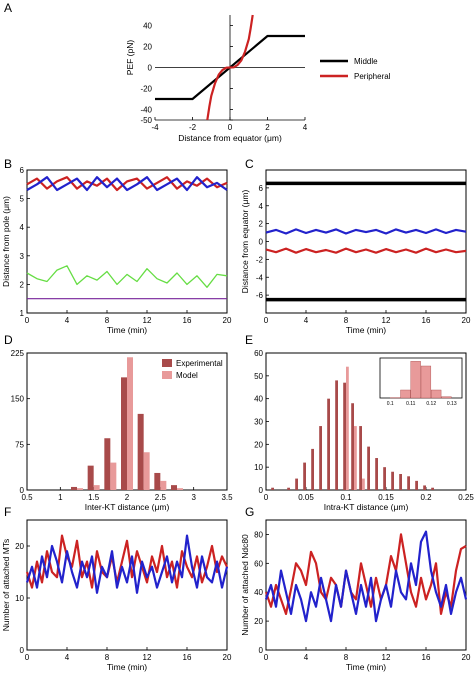 Image resolution: width=474 pixels, height=676 pixels. What do you see at coordinates (230, 138) in the screenshot?
I see `x-axis-label-a: Distance from equator (μm)` at bounding box center [230, 138].